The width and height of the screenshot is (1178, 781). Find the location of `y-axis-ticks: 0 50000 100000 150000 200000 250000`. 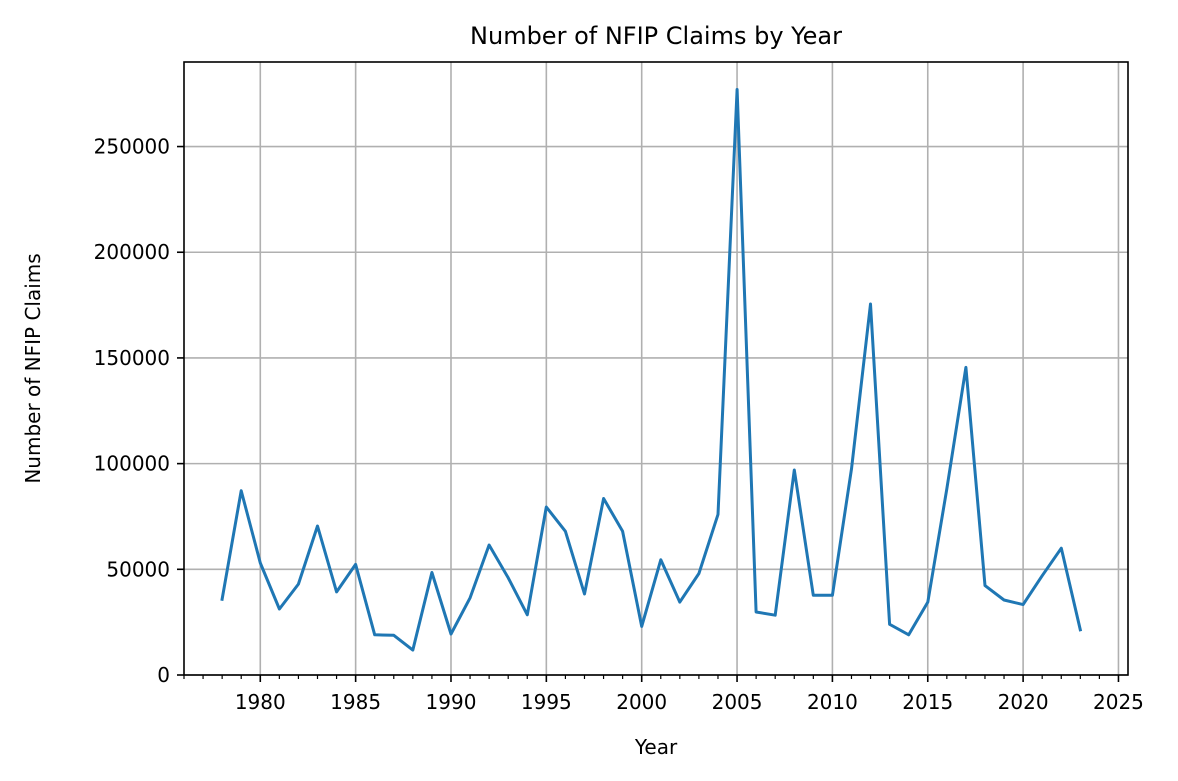

y-axis-ticks: 0 50000 100000 150000 200000 250000 is located at coordinates (139, 411).